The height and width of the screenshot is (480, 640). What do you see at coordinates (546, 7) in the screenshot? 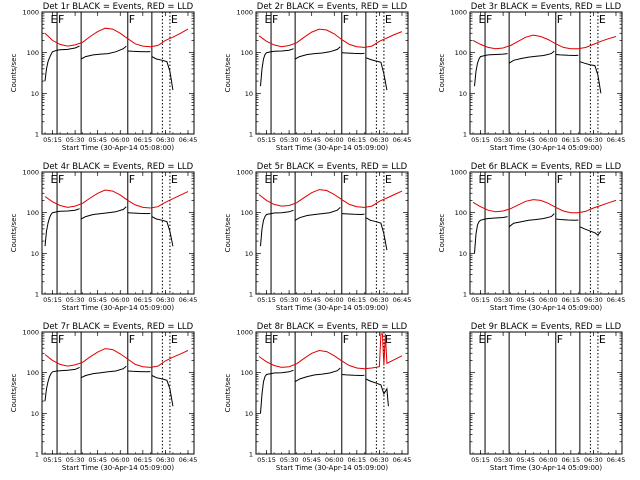
I see `panel-title: Det 3r BLACK = Events, RED = LLD` at bounding box center [546, 7].